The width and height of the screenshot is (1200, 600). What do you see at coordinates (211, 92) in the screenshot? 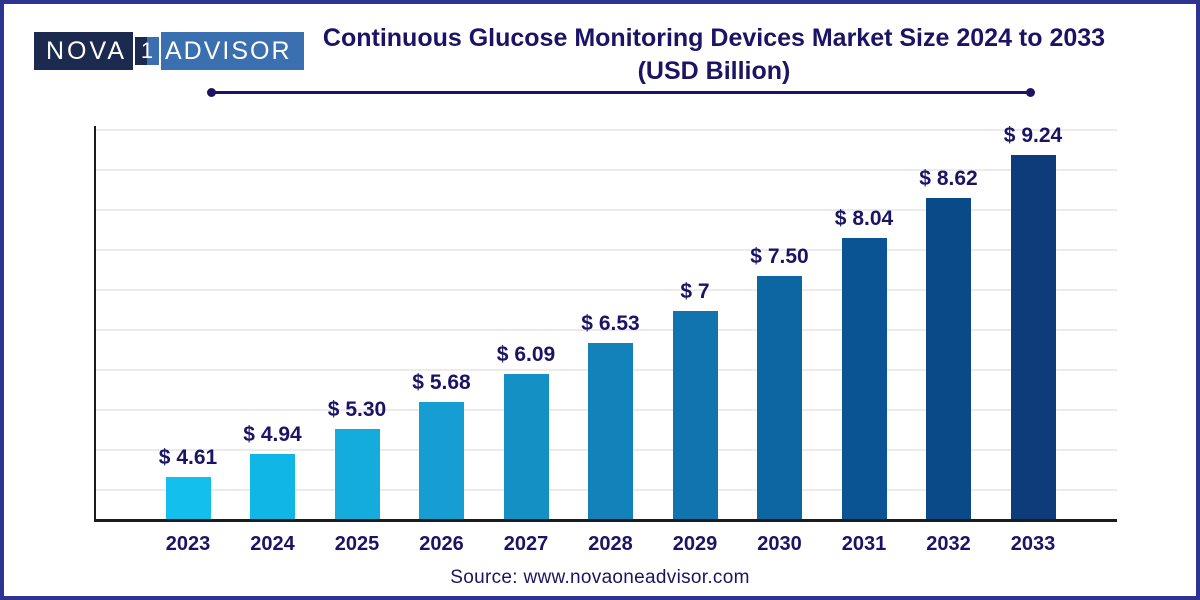
I see `underline-dot-left` at bounding box center [211, 92].